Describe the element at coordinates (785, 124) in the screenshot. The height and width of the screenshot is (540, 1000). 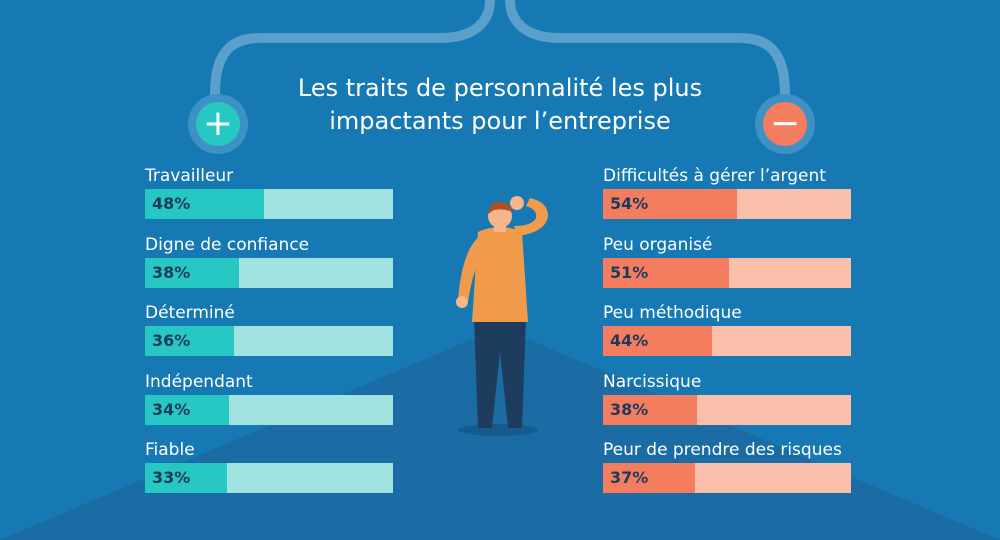
I see `minus-icon: −` at that location.